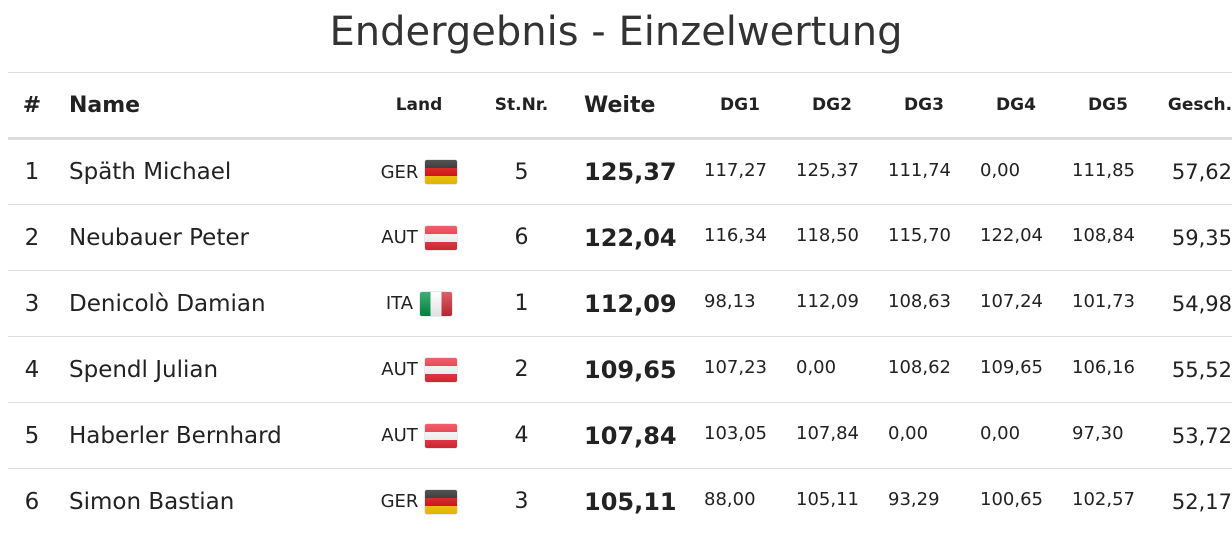  What do you see at coordinates (1201, 435) in the screenshot?
I see `speed-cell: 53,72` at bounding box center [1201, 435].